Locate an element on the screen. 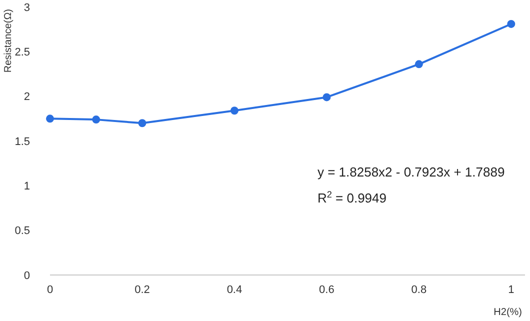 The image size is (530, 321). y-tick-label: 1.5 is located at coordinates (22, 142).